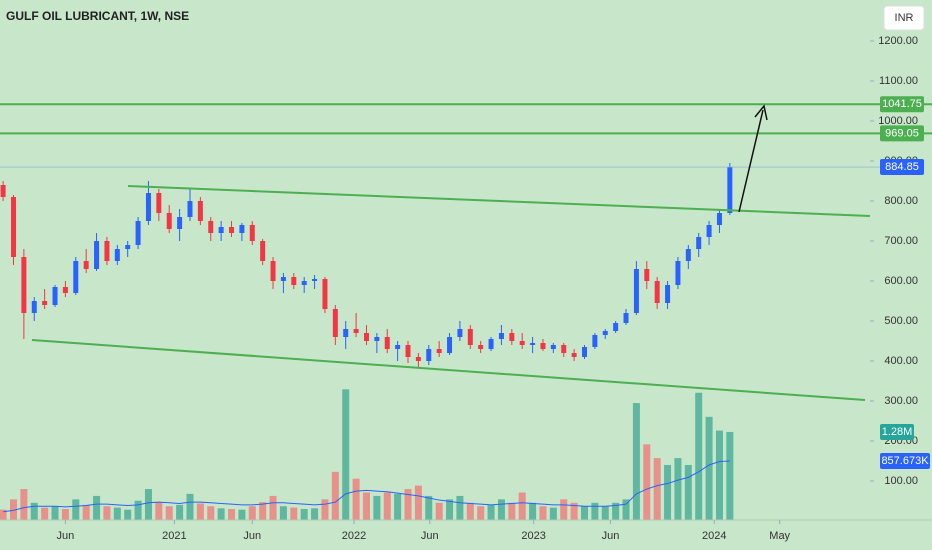 This screenshot has height=550, width=932. I want to click on chart-title: GULF OIL LUBRICANT, 1W, NSE, so click(97, 16).